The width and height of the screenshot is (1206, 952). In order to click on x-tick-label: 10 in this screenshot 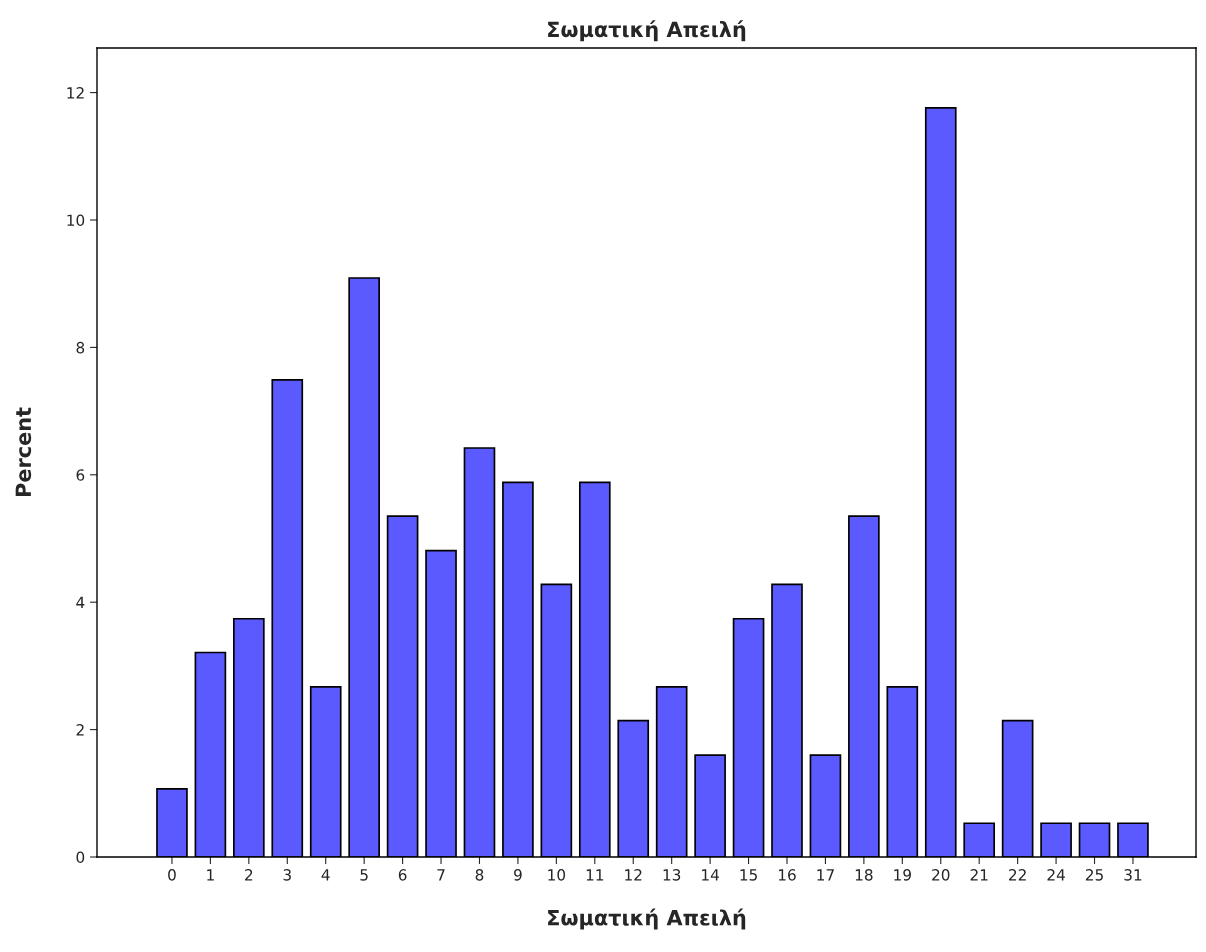, I will do `click(557, 875)`.